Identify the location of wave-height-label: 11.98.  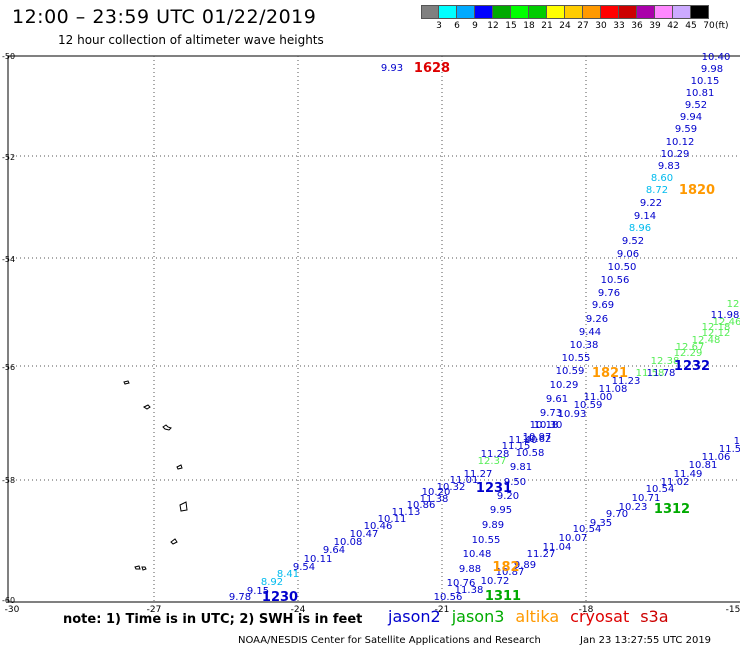
(725, 315).